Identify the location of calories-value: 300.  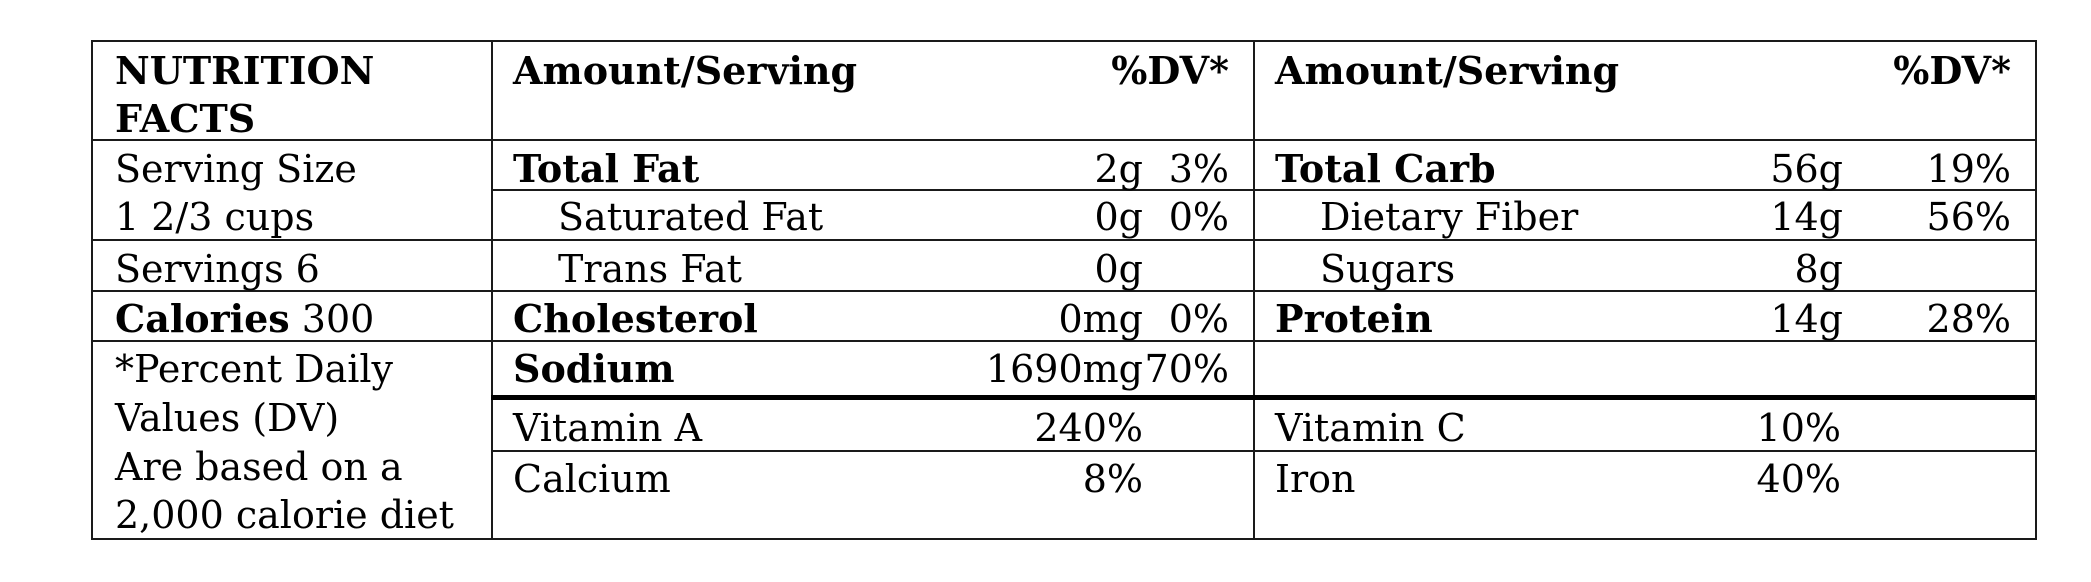
(338, 319).